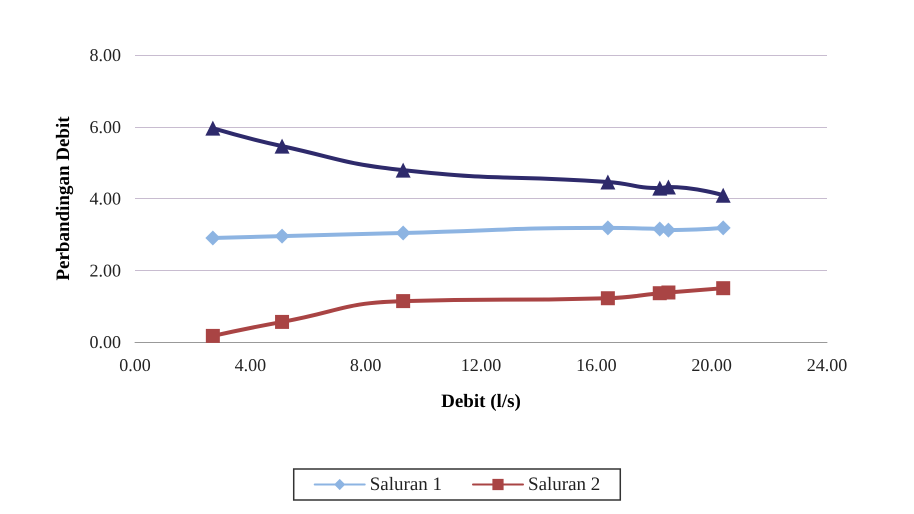 Image resolution: width=914 pixels, height=514 pixels. Describe the element at coordinates (105, 198) in the screenshot. I see `y-tick-label: 4.00` at that location.